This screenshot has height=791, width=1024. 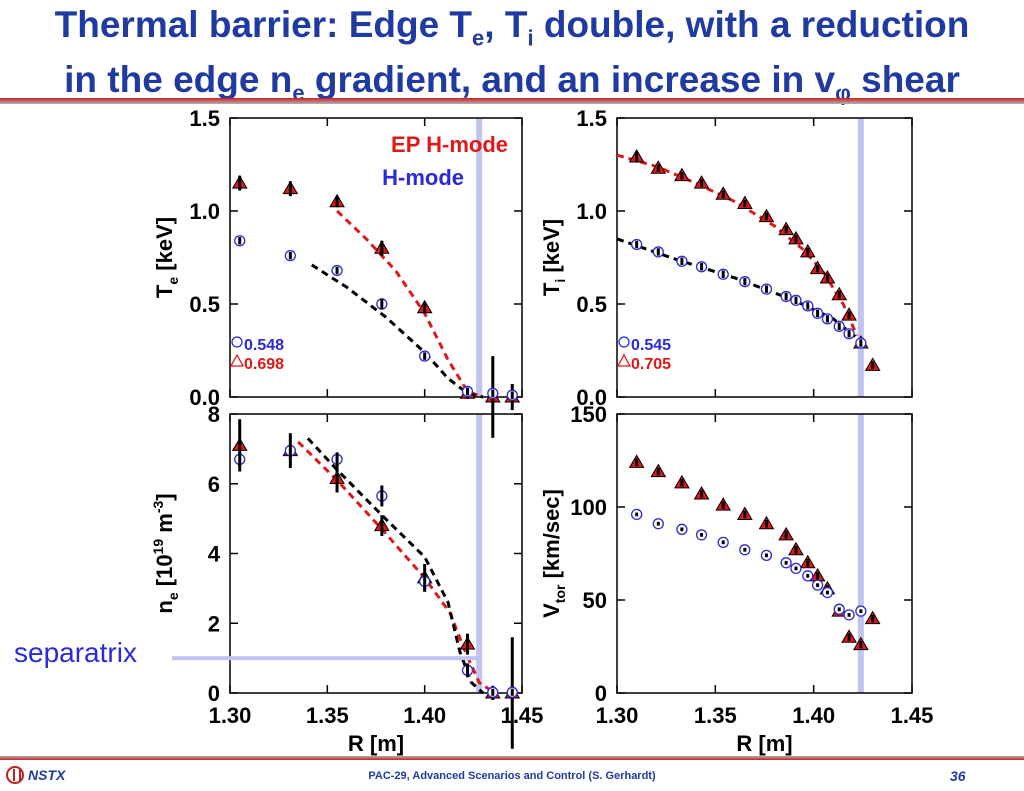 What do you see at coordinates (423, 177) in the screenshot?
I see `legend-hmode: H-mode` at bounding box center [423, 177].